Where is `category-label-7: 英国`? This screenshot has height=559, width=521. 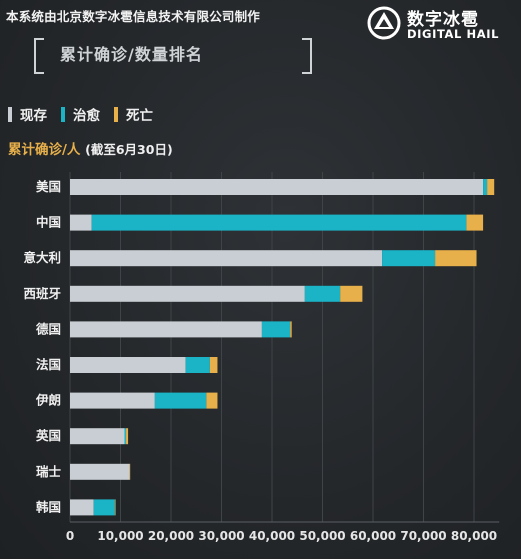
category-label-7: 英国 is located at coordinates (48, 435).